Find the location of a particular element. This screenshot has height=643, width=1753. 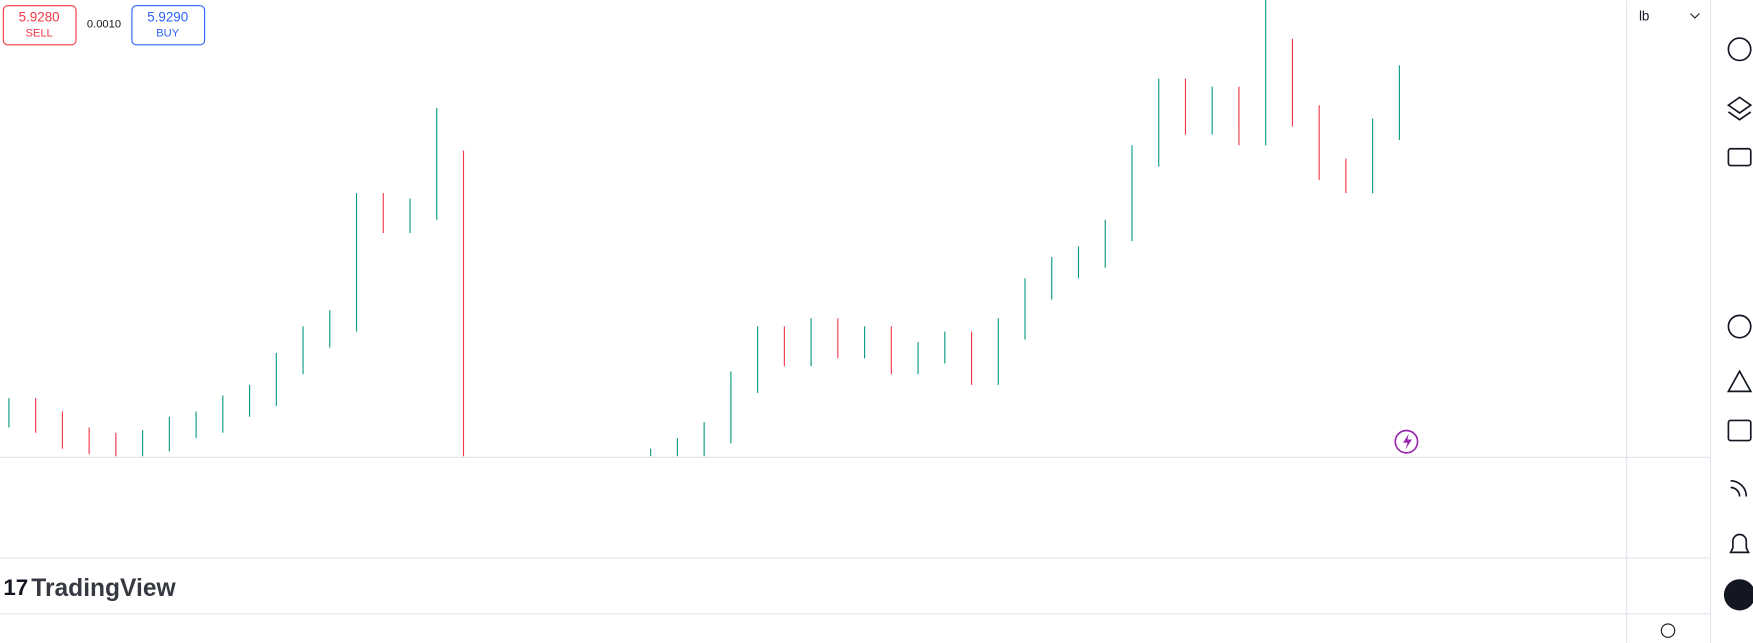

sell-price: 5.9280 is located at coordinates (39, 17).